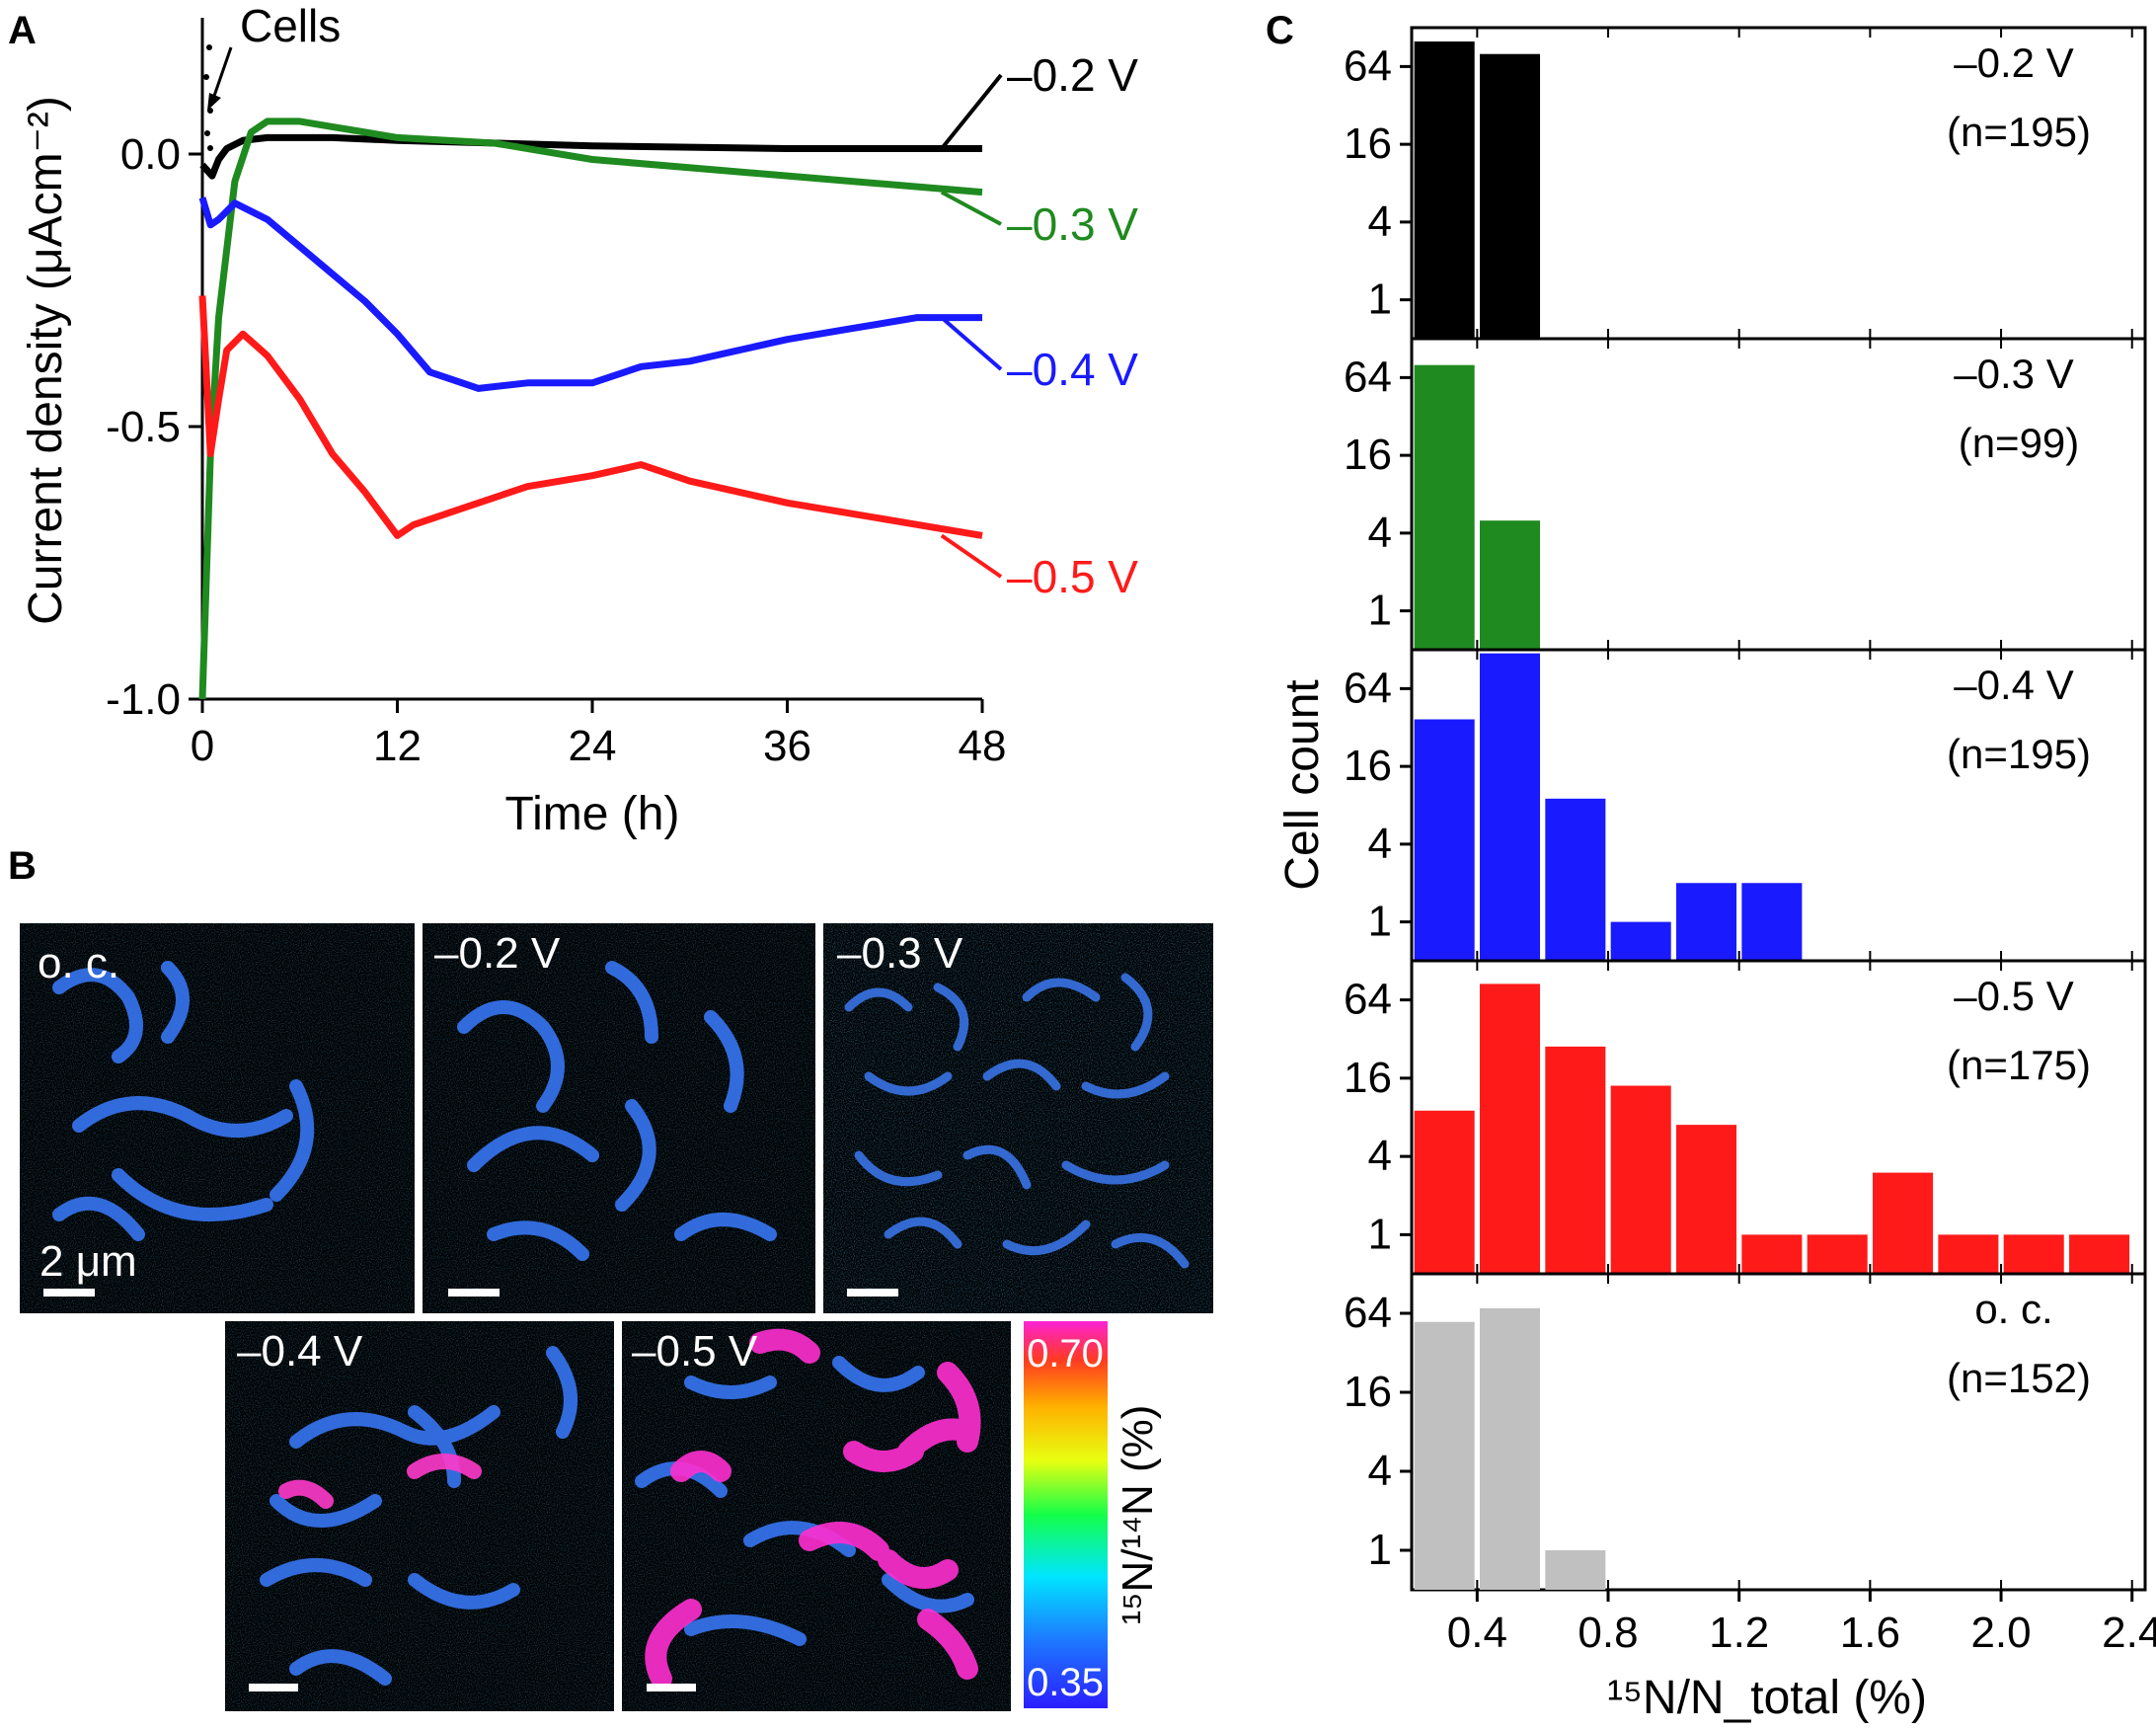 The image size is (2156, 1730). What do you see at coordinates (983, 746) in the screenshot?
I see `x-tick-label: 48` at bounding box center [983, 746].